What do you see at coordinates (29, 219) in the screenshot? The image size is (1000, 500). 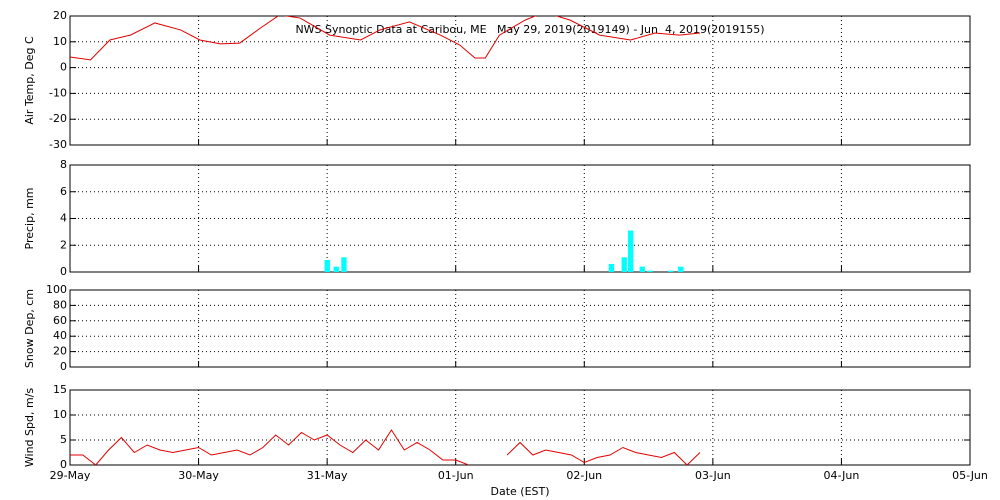 I see `y-axis-label: Precip, mm` at bounding box center [29, 219].